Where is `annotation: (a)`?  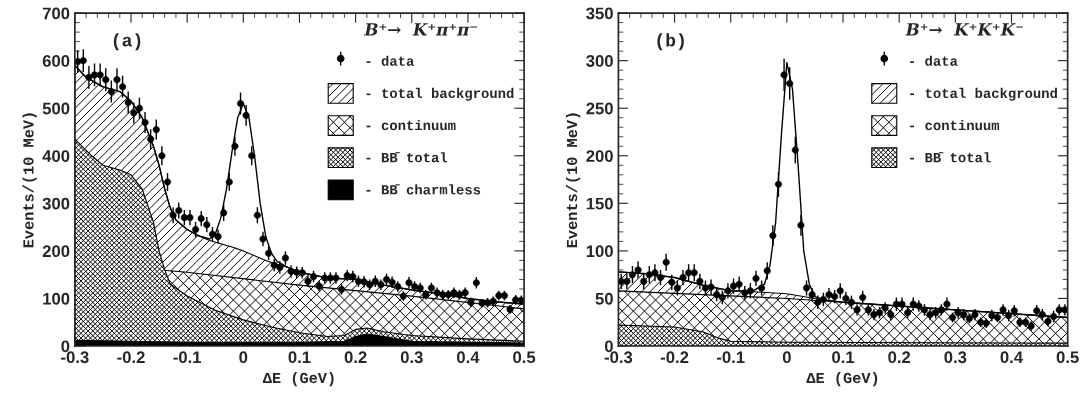 annotation: (a) is located at coordinates (127, 42).